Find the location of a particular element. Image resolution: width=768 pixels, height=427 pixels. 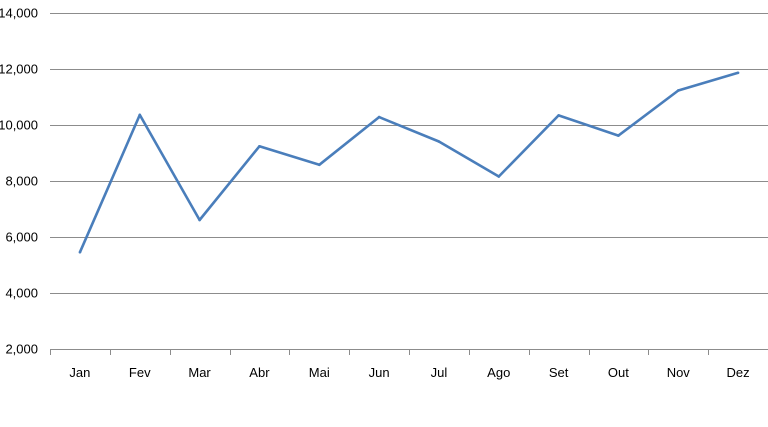

y-tick-label: 4,000 is located at coordinates (21, 293).